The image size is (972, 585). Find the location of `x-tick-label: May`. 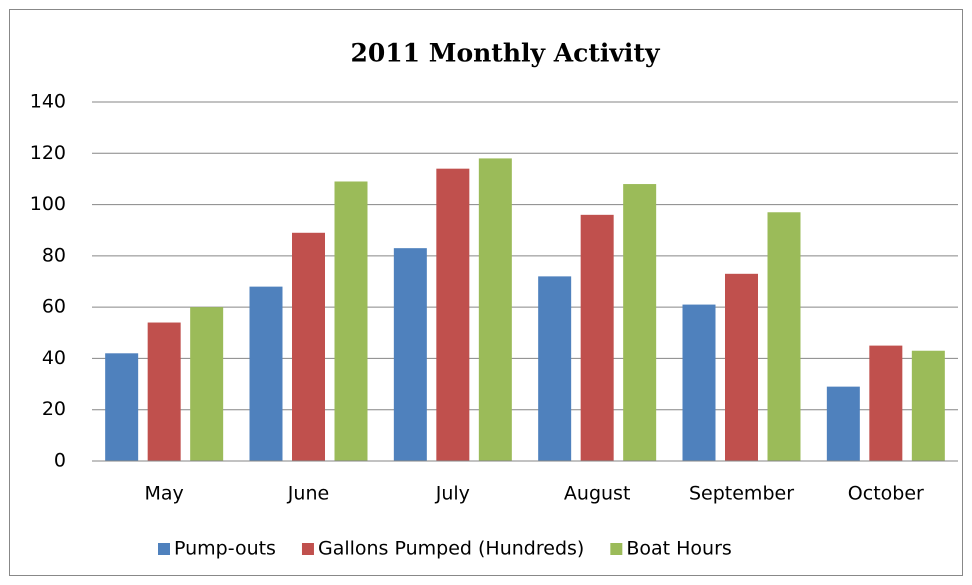

x-tick-label: May is located at coordinates (164, 494).